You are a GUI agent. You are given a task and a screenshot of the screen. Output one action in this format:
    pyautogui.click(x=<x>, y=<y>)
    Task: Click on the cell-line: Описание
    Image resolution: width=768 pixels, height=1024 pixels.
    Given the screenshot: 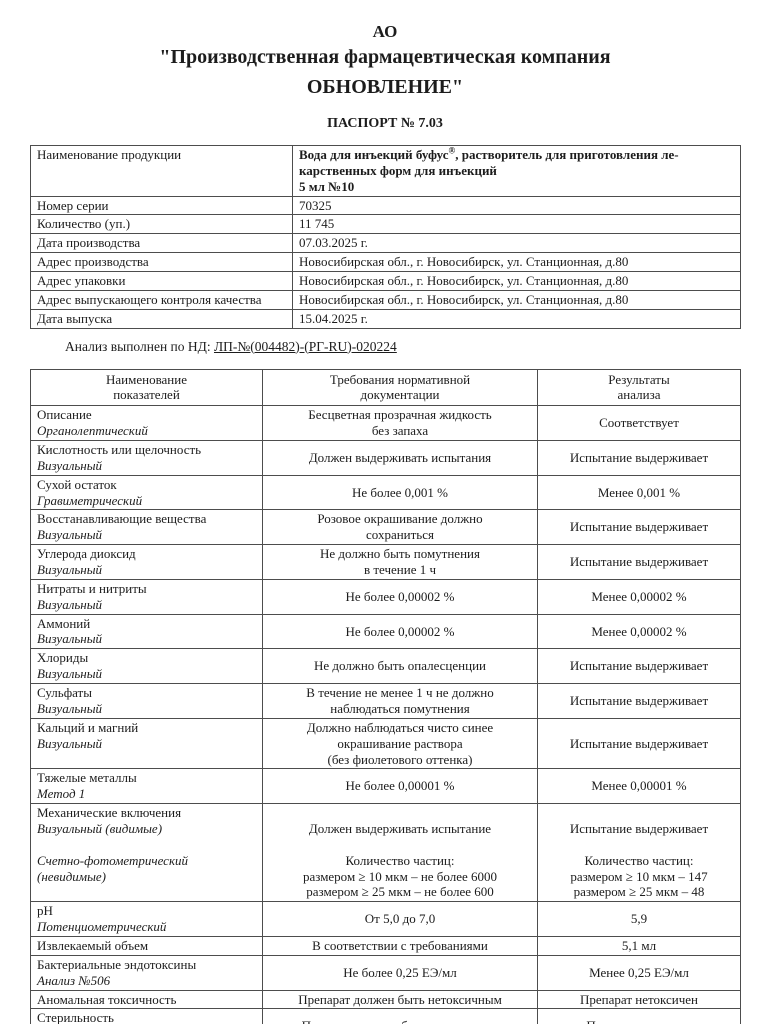 What is the action you would take?
    pyautogui.click(x=64, y=415)
    